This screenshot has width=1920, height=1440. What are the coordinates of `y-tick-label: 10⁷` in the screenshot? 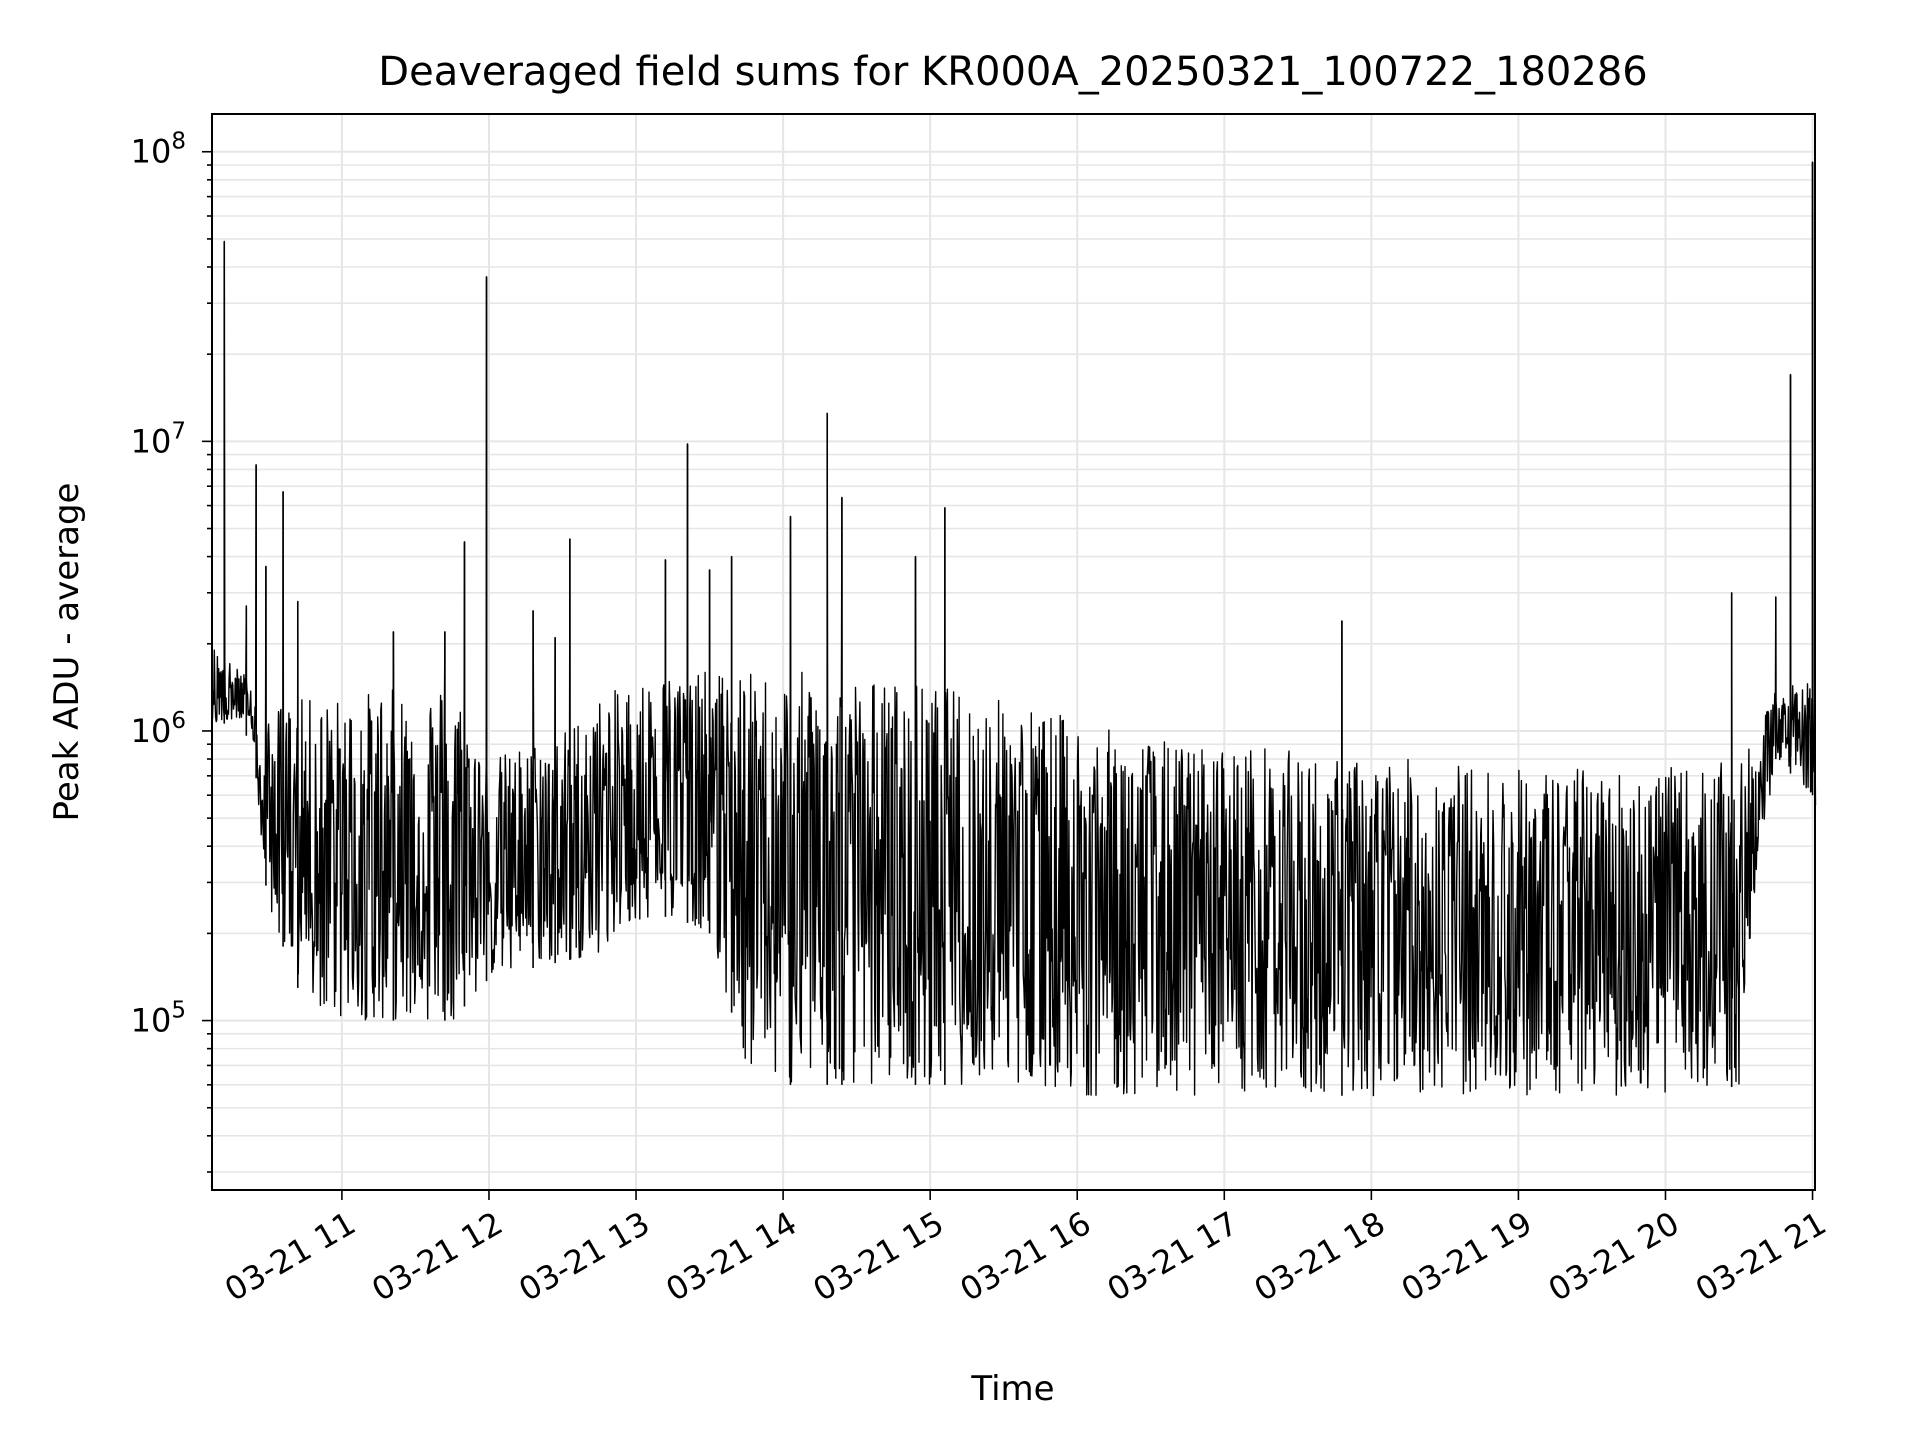 It's located at (158, 439).